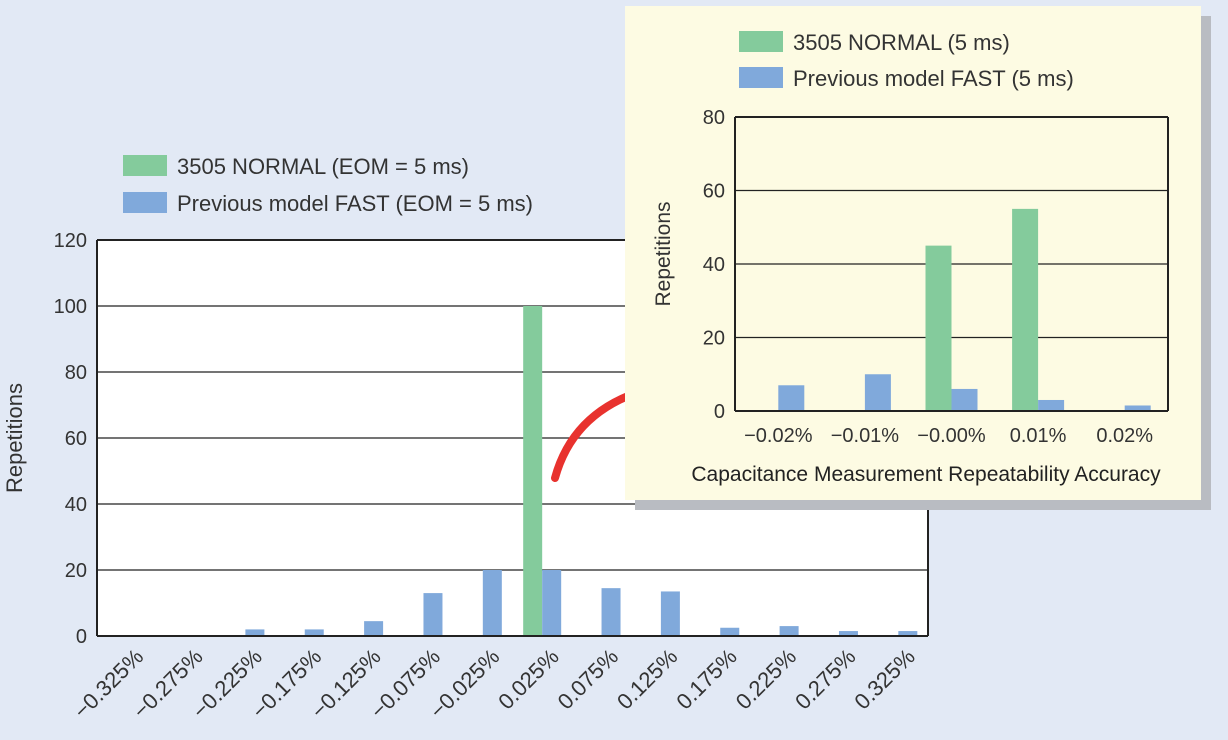 Image resolution: width=1228 pixels, height=740 pixels. What do you see at coordinates (719, 412) in the screenshot?
I see `inset-y-tick-label: 0` at bounding box center [719, 412].